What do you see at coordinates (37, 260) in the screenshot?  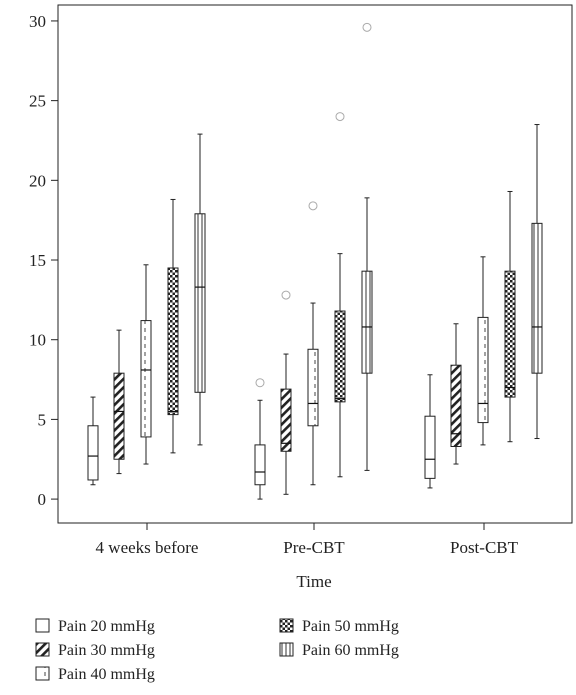 I see `y-tick-label: 15` at bounding box center [37, 260].